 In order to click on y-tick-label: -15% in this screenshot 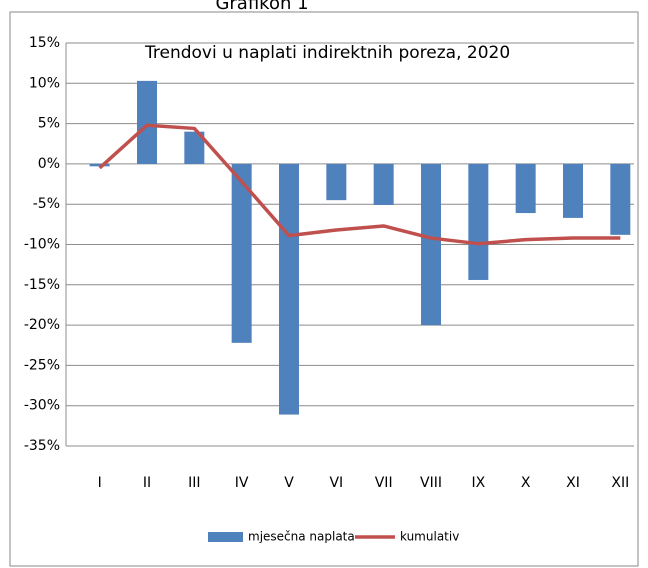, I will do `click(42, 285)`.